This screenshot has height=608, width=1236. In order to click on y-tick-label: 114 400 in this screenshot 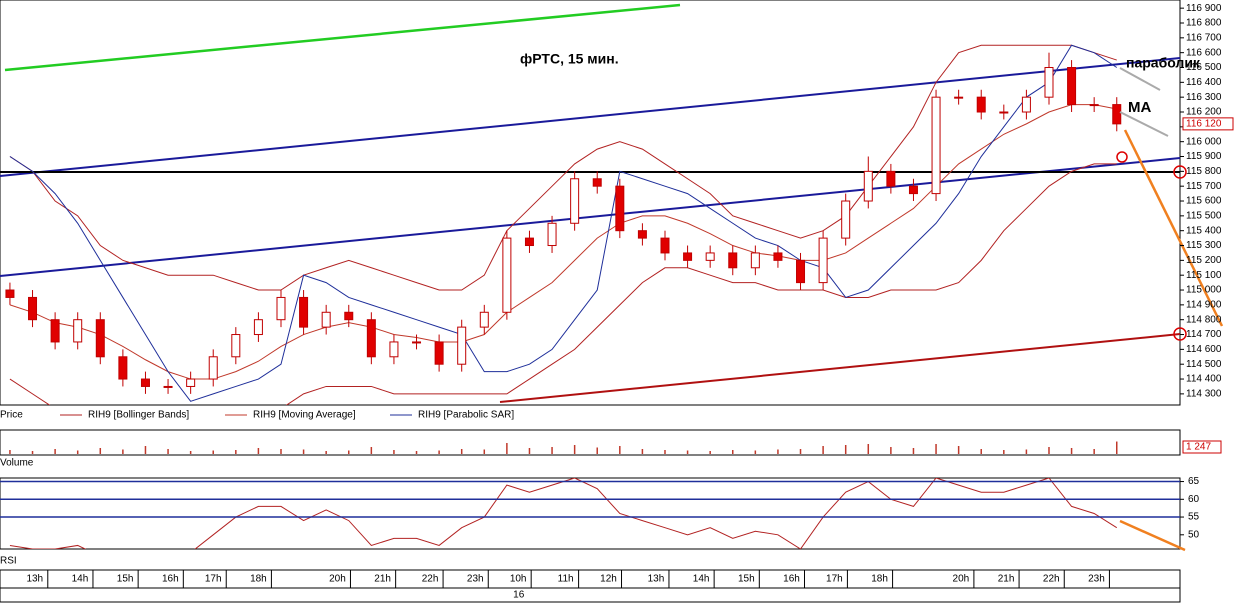, I will do `click(1204, 379)`.